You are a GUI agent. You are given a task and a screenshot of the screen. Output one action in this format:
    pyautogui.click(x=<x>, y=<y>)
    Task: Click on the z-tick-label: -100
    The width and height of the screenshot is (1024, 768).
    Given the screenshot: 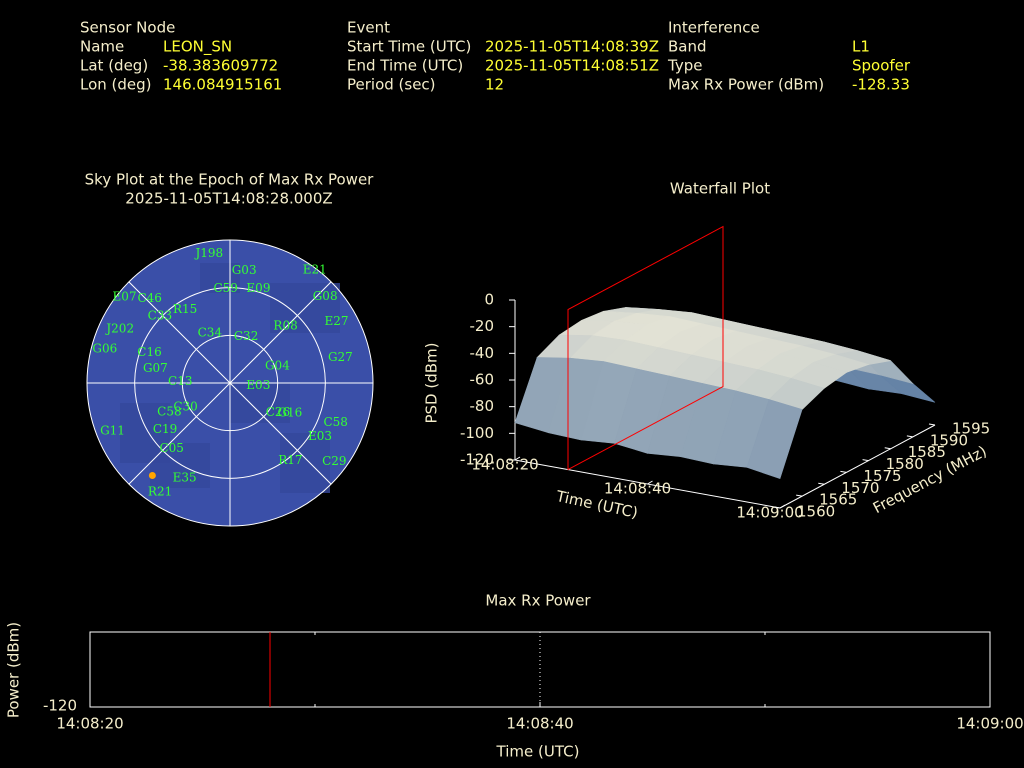 What is the action you would take?
    pyautogui.click(x=477, y=433)
    